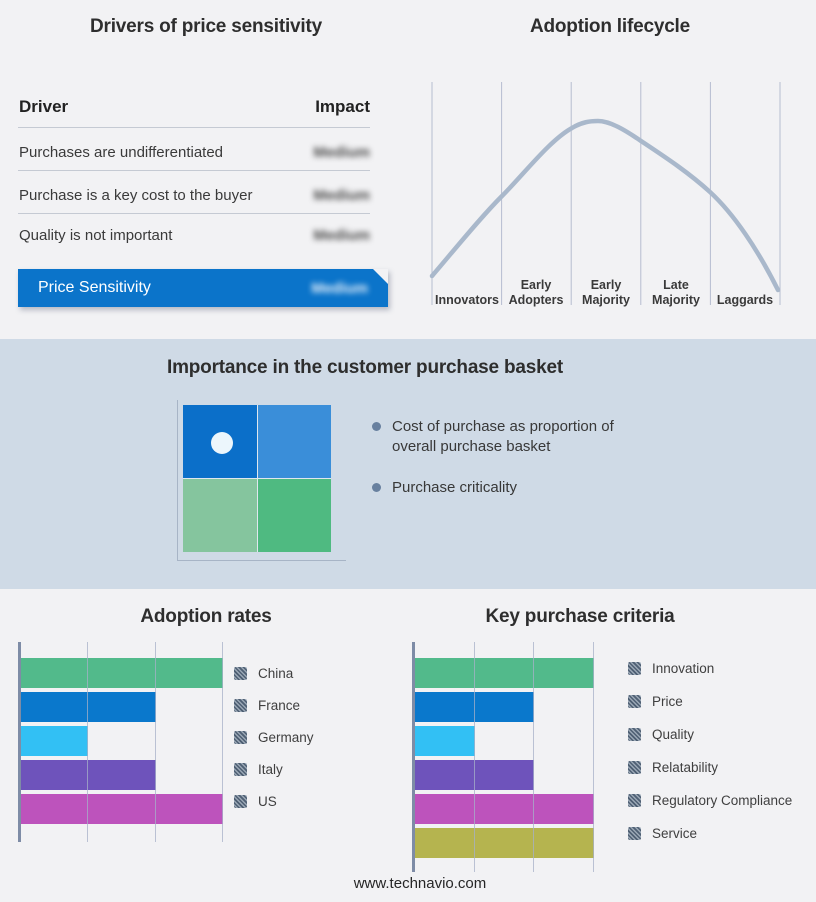 The height and width of the screenshot is (902, 816). What do you see at coordinates (120, 742) in the screenshot?
I see `adoption-rates-plot` at bounding box center [120, 742].